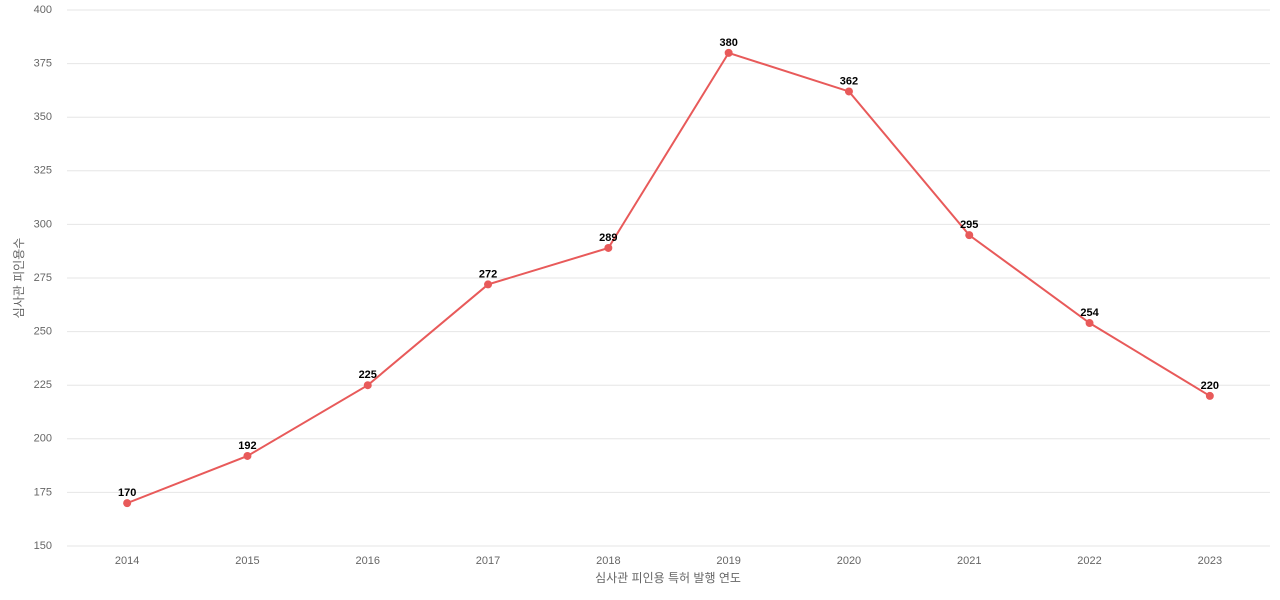  Describe the element at coordinates (43, 10) in the screenshot. I see `y-tick-label: 400` at that location.